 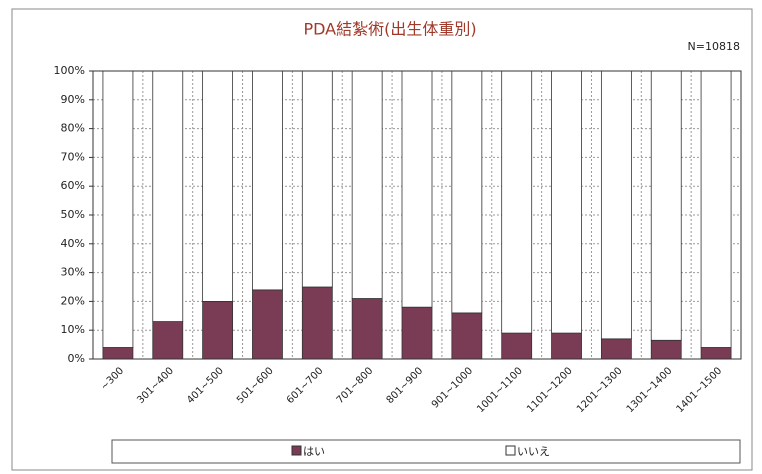 What do you see at coordinates (389, 29) in the screenshot?
I see `chart-title: PDA結紮術(出生体重別)` at bounding box center [389, 29].